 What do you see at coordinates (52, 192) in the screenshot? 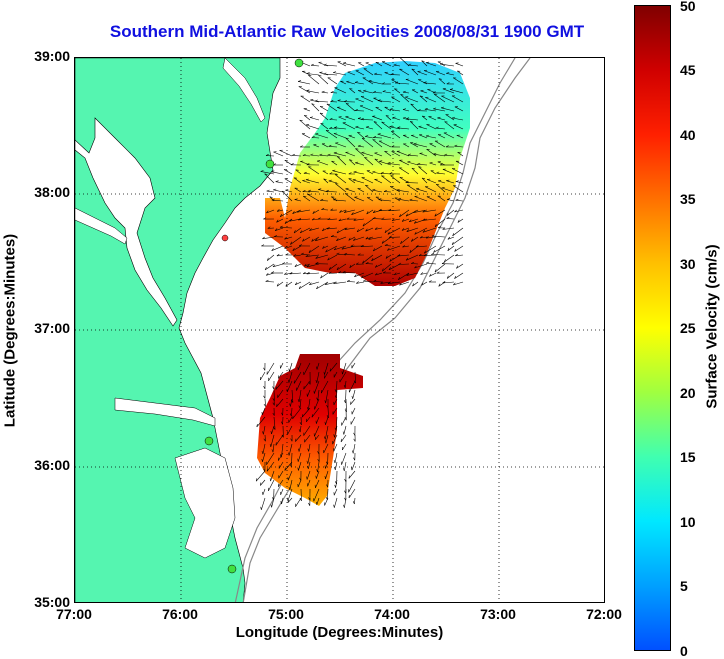
I see `lat-tick-label: 38:00` at bounding box center [52, 192].